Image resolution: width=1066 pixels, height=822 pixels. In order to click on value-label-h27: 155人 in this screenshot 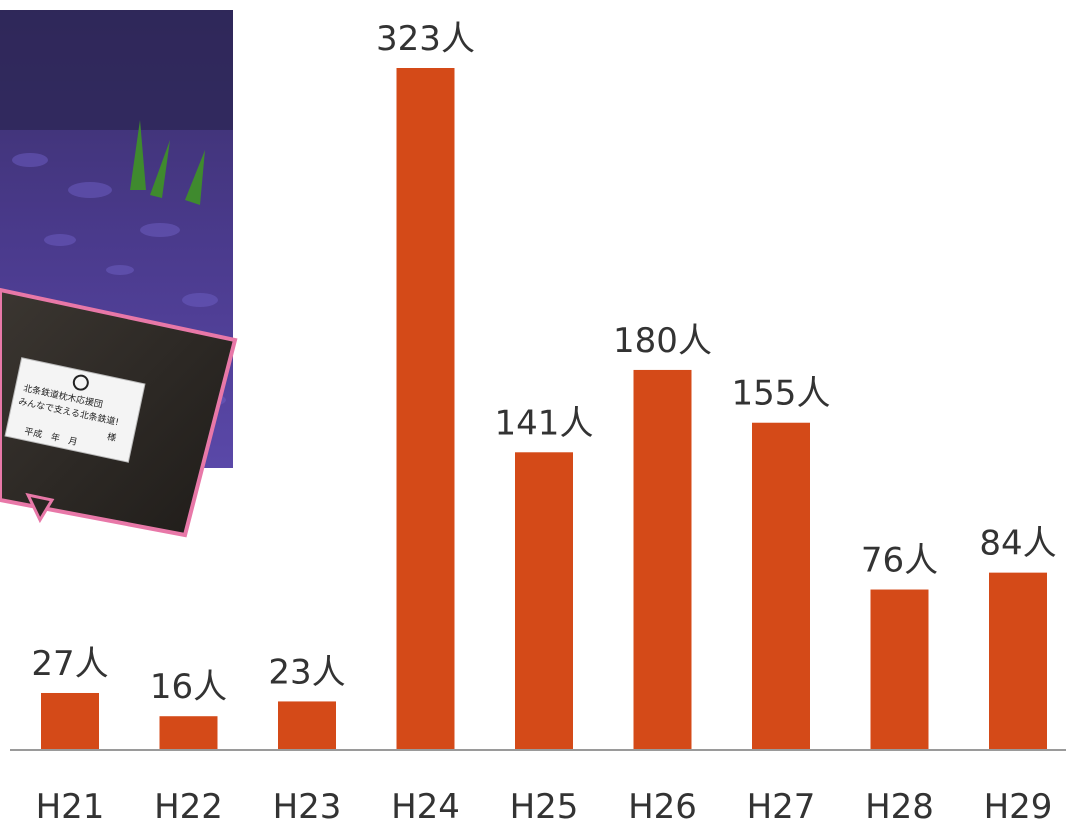, I will do `click(781, 394)`.